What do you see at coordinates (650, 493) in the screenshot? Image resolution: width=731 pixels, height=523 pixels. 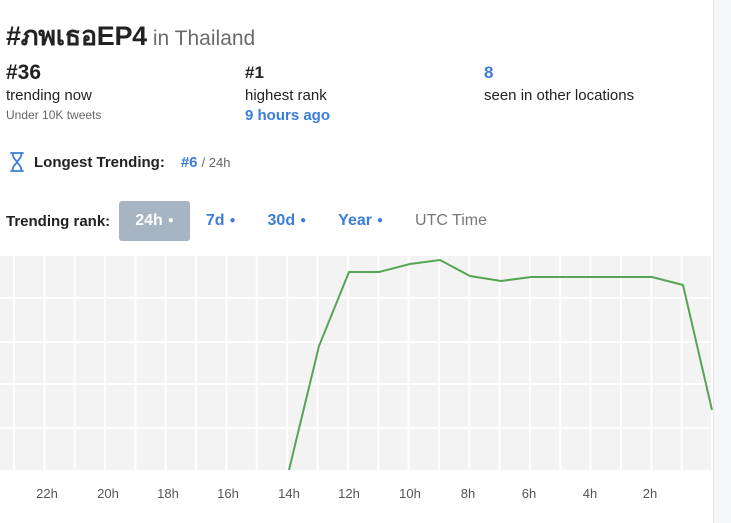 I see `x-tick-label: 2h` at bounding box center [650, 493].